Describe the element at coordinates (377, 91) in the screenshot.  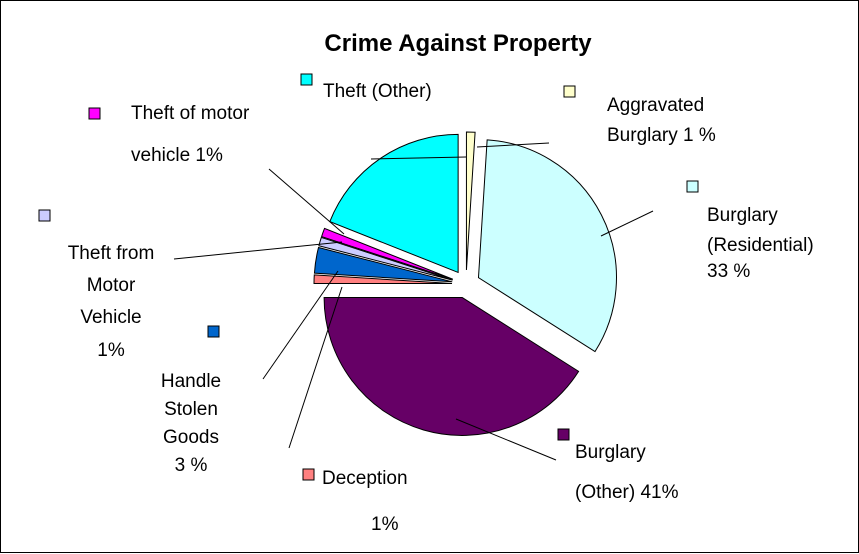
I see `data-label-theft-other-line-1: Theft (Other)` at that location.